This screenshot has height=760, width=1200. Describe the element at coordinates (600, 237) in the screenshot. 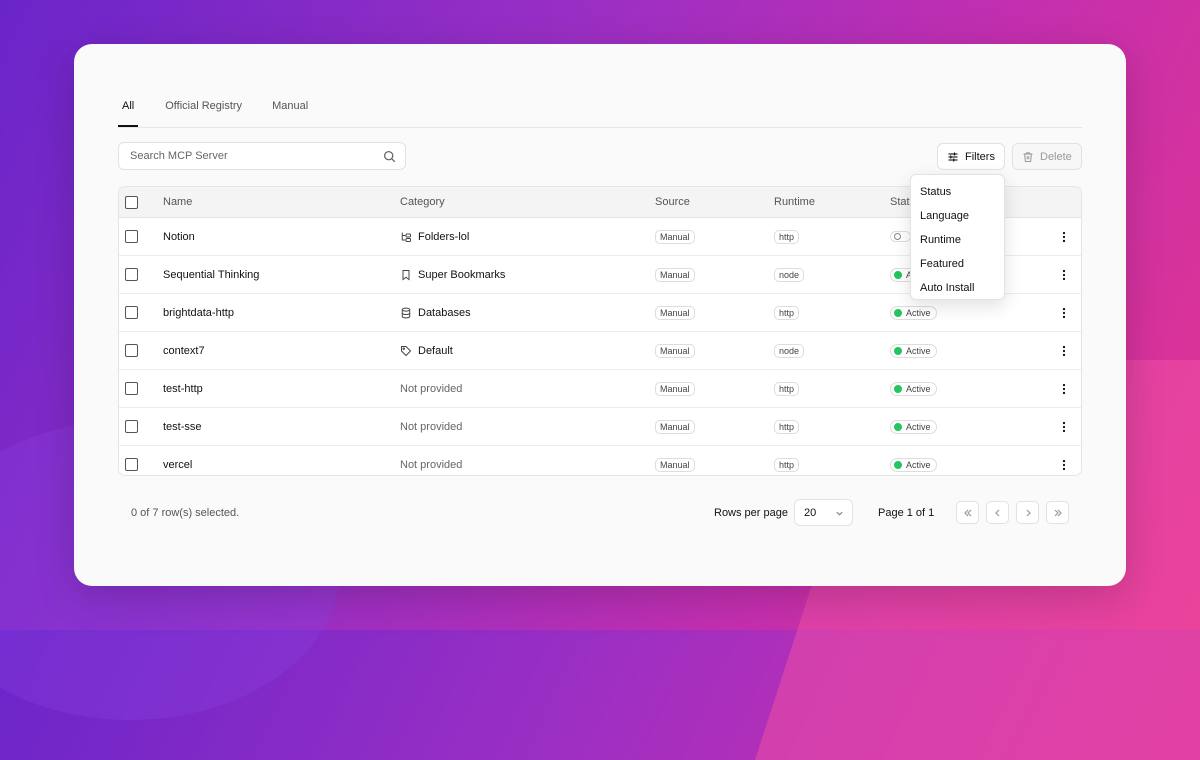

I see `table-row: Notion Folders-lol Manual http` at that location.